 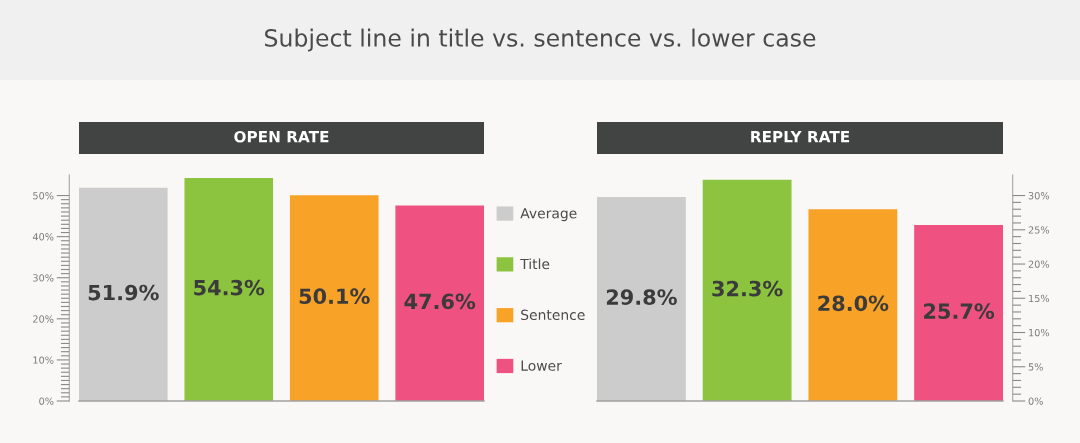 I want to click on data-label: 47.6%, so click(x=440, y=301).